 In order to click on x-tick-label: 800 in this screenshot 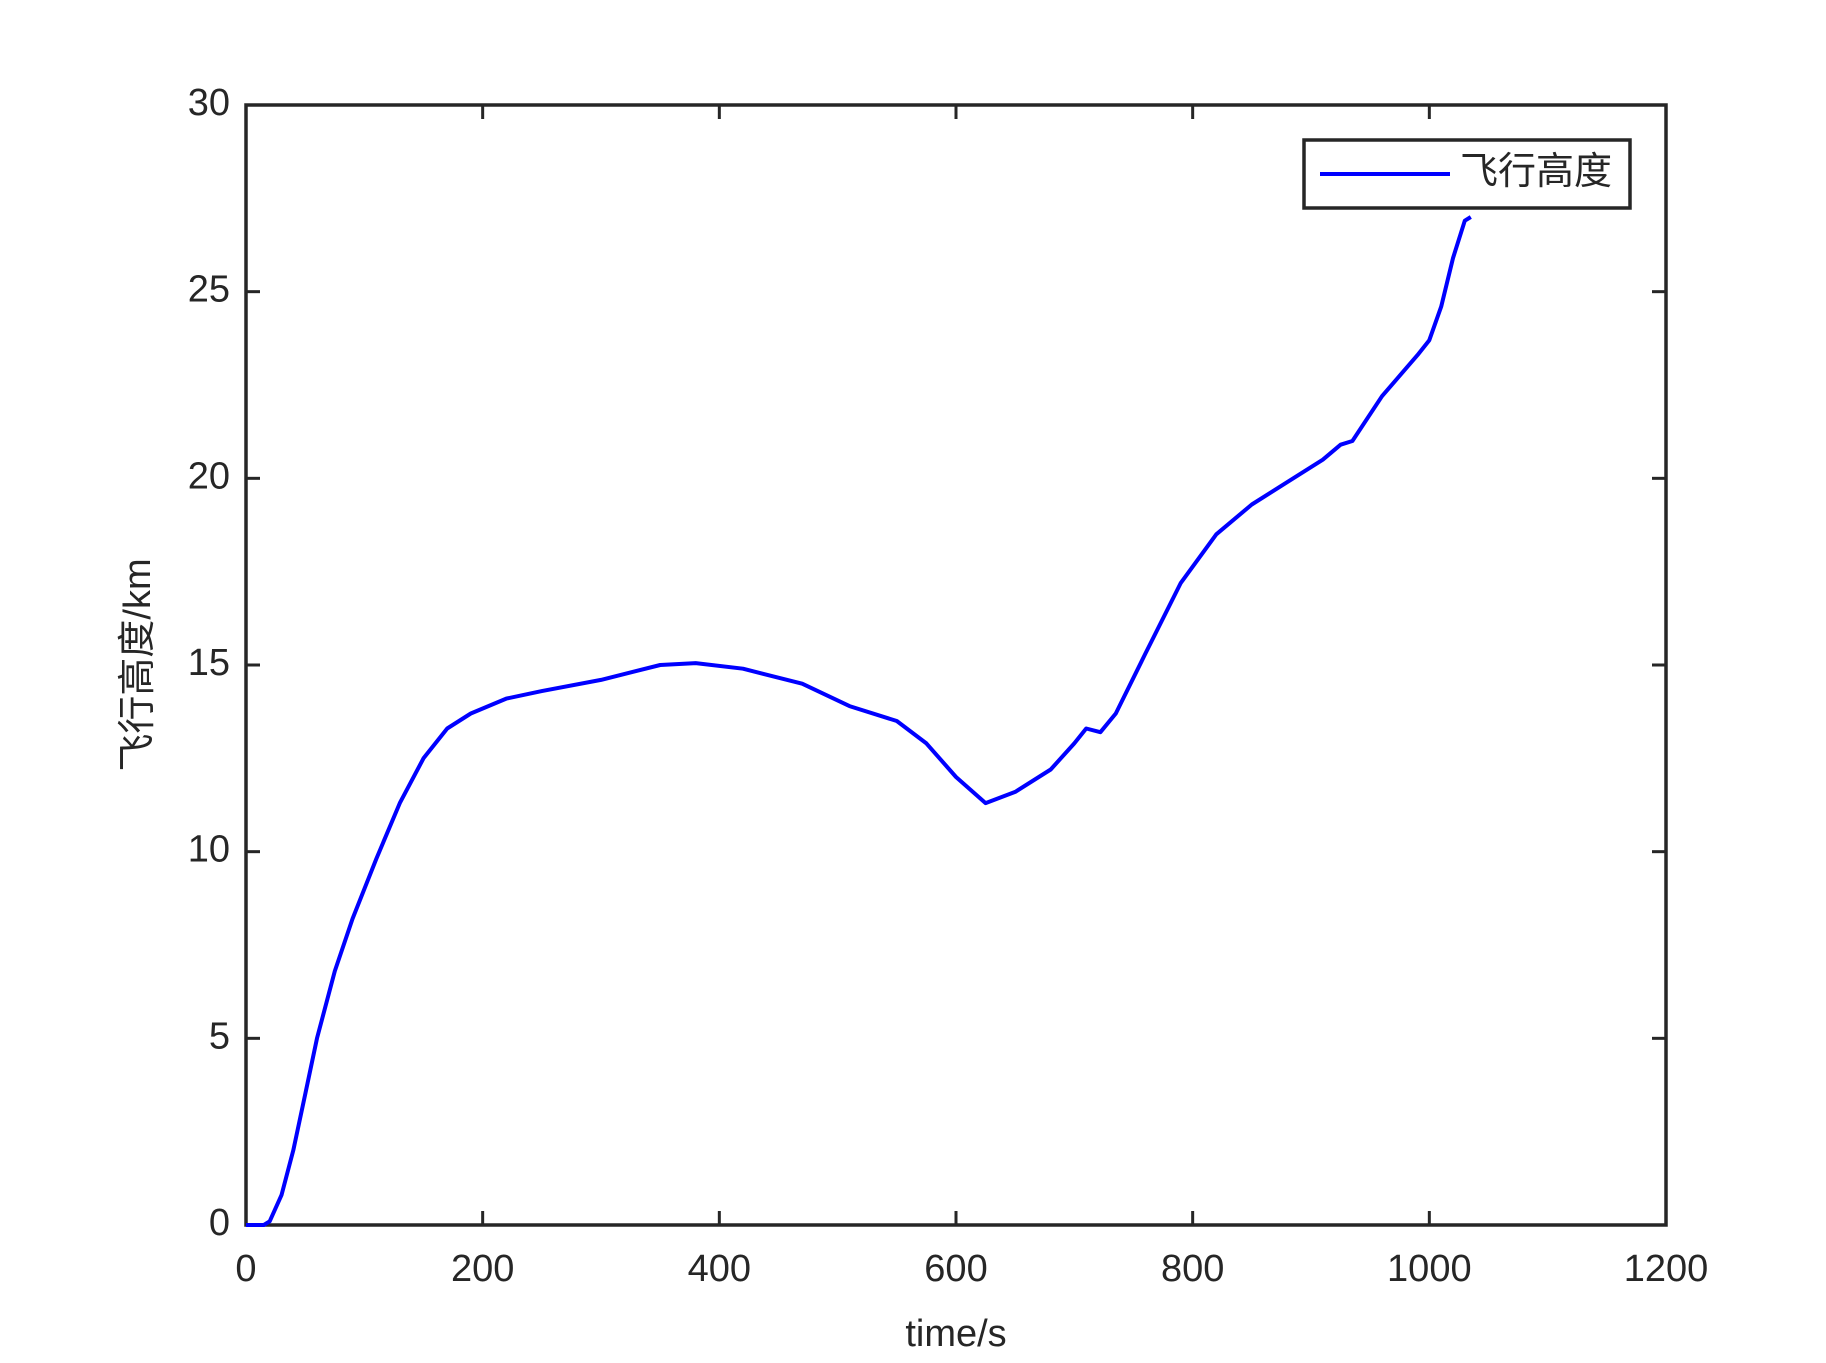, I will do `click(1192, 1269)`.